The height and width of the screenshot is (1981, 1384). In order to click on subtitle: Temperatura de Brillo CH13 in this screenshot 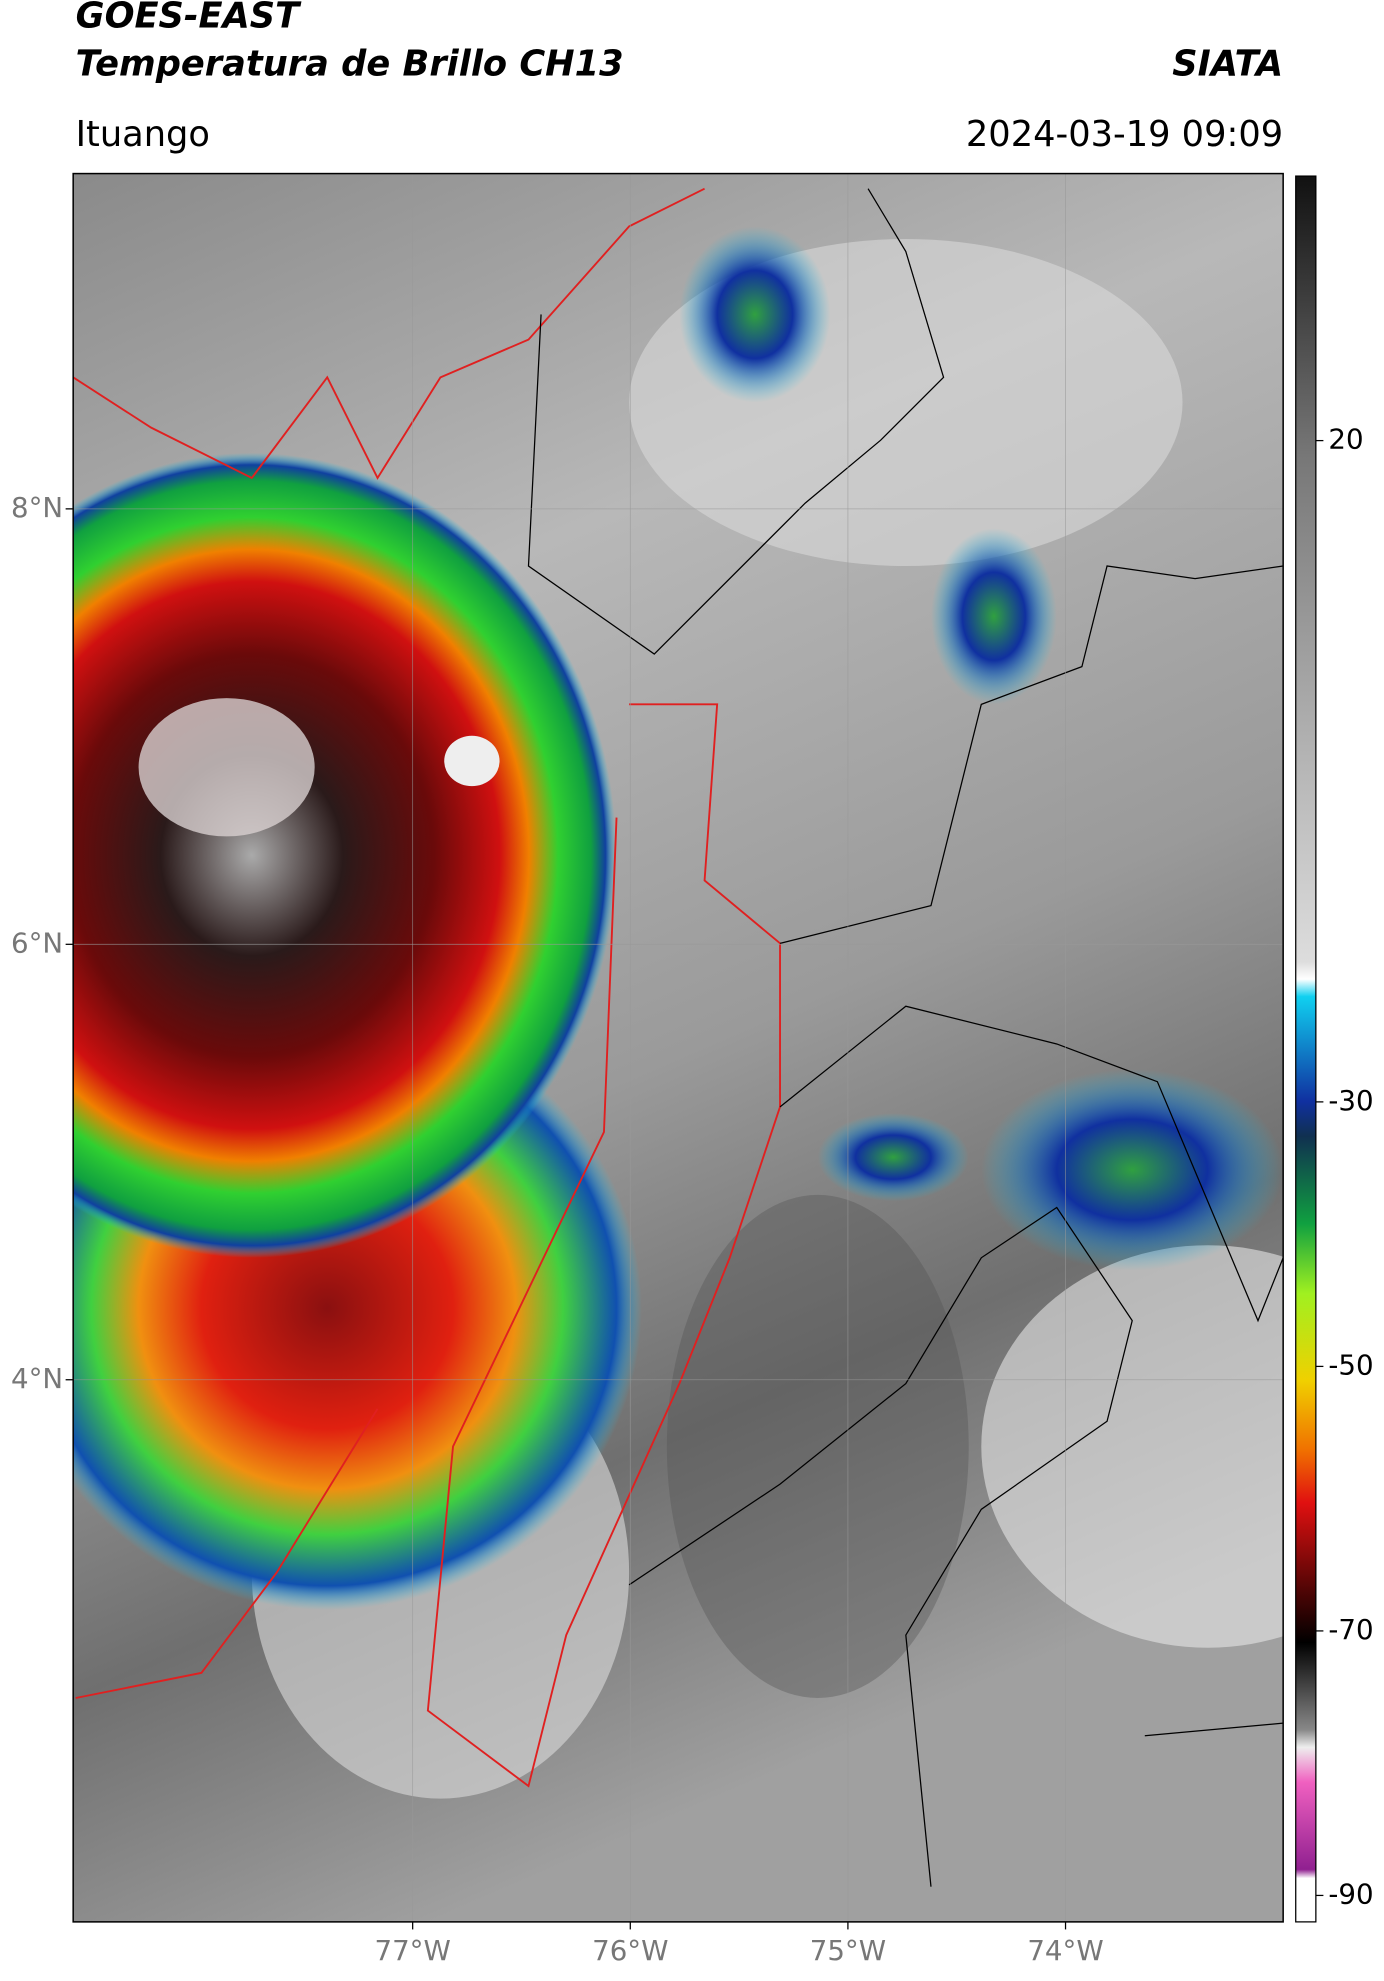, I will do `click(350, 63)`.